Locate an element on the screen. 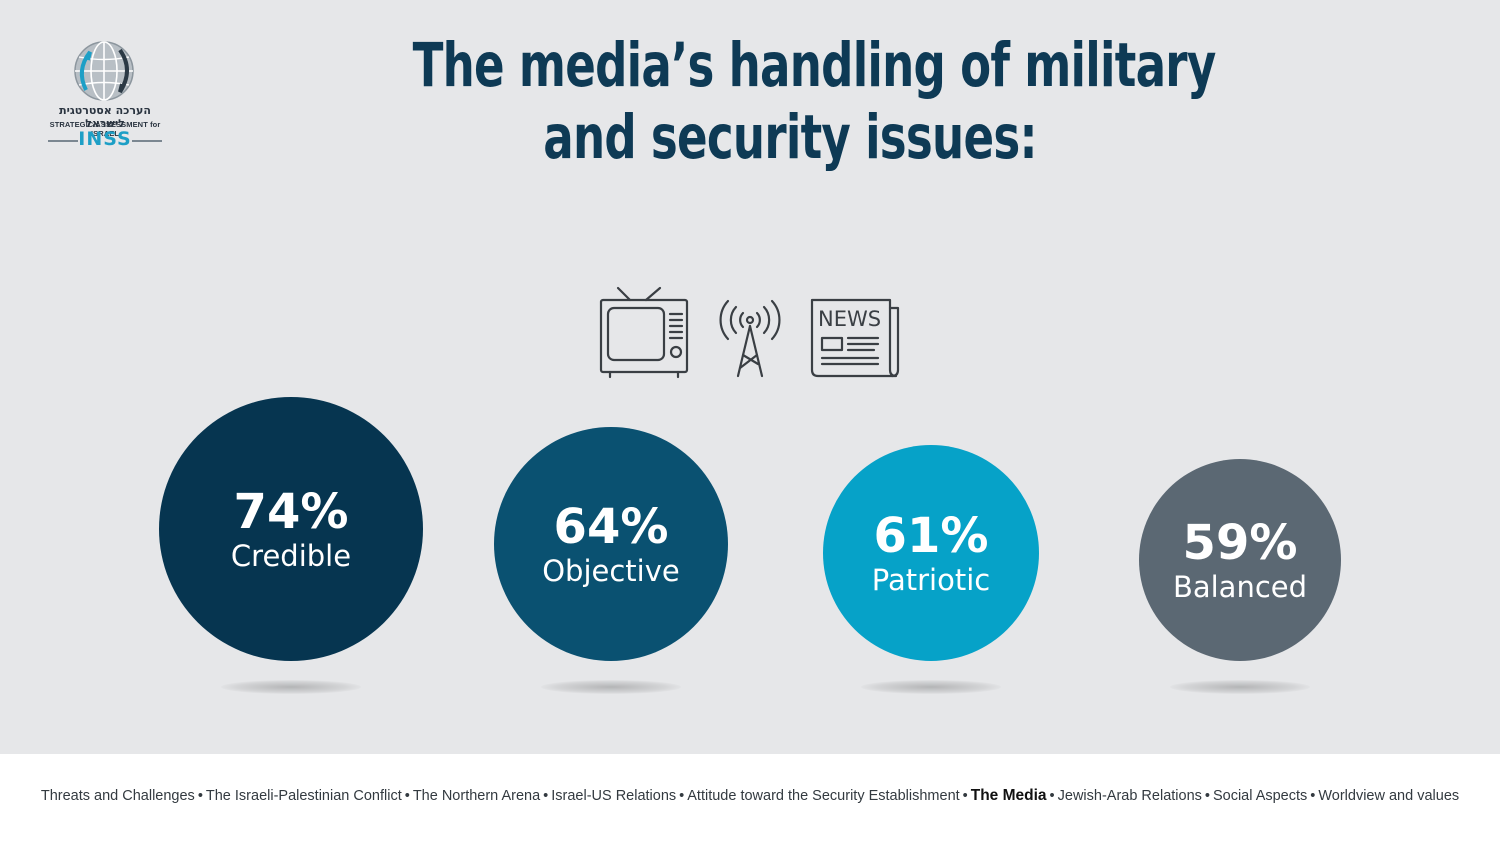  broadcast-antenna-icon is located at coordinates (750, 338).